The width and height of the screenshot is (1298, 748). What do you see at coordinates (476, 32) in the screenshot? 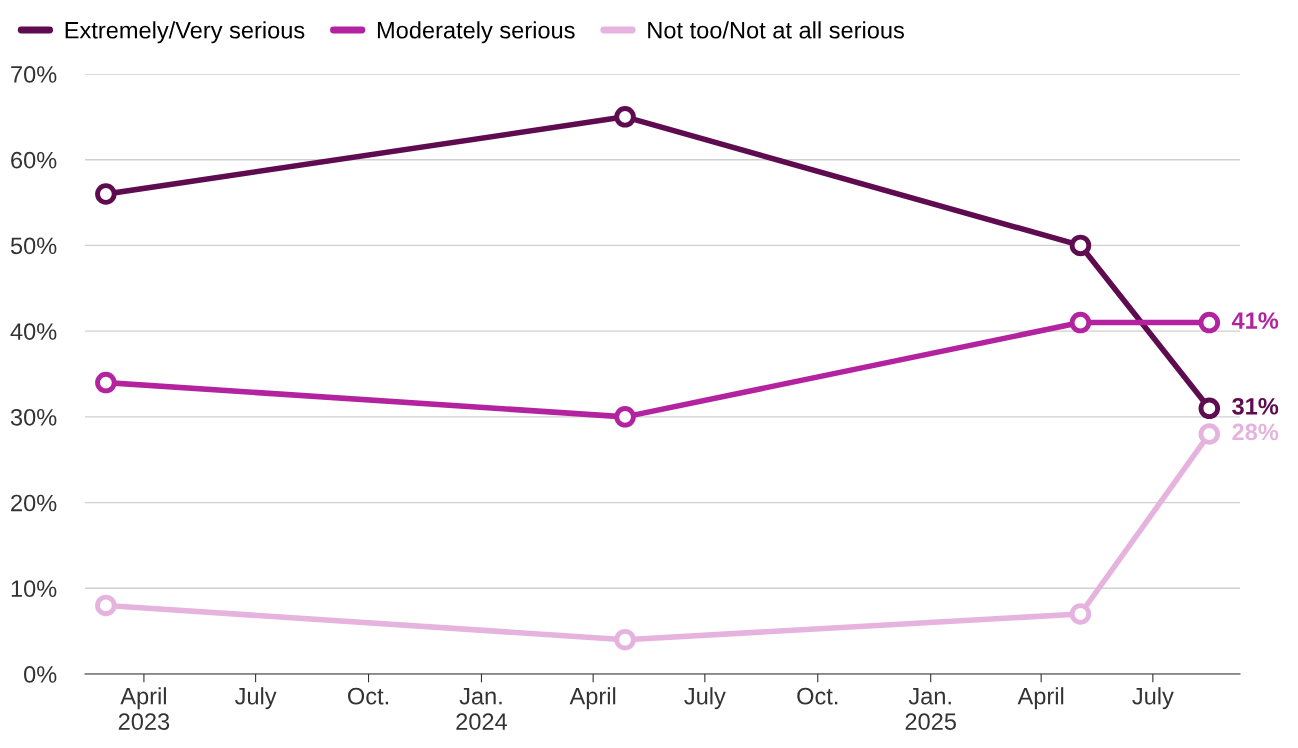
I see `legend-label: Moderately serious` at bounding box center [476, 32].